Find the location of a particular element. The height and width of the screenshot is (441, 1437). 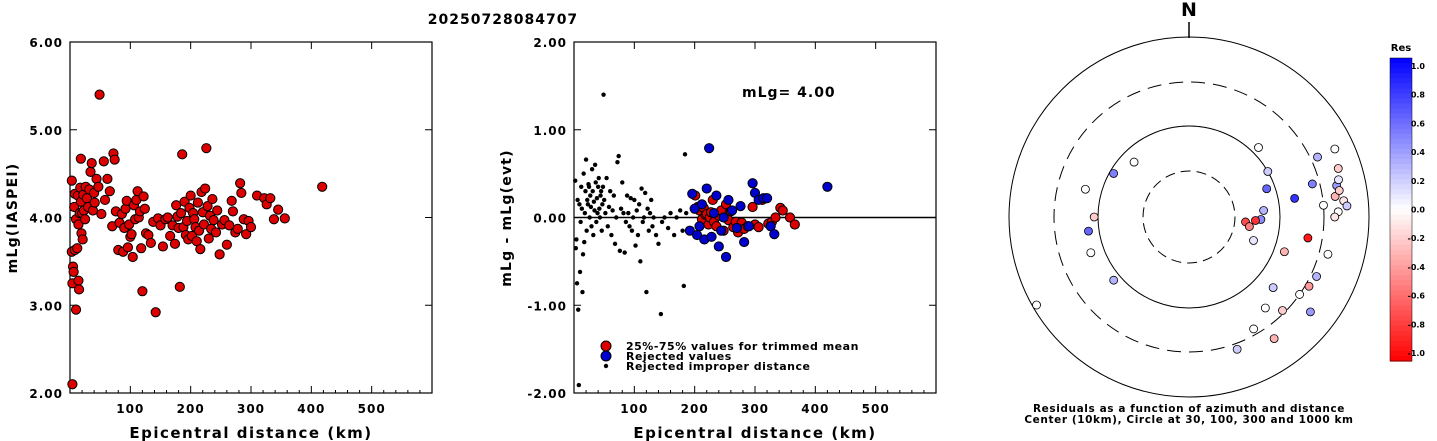

colorbar-tick-label: 0.6 is located at coordinates (1418, 123).